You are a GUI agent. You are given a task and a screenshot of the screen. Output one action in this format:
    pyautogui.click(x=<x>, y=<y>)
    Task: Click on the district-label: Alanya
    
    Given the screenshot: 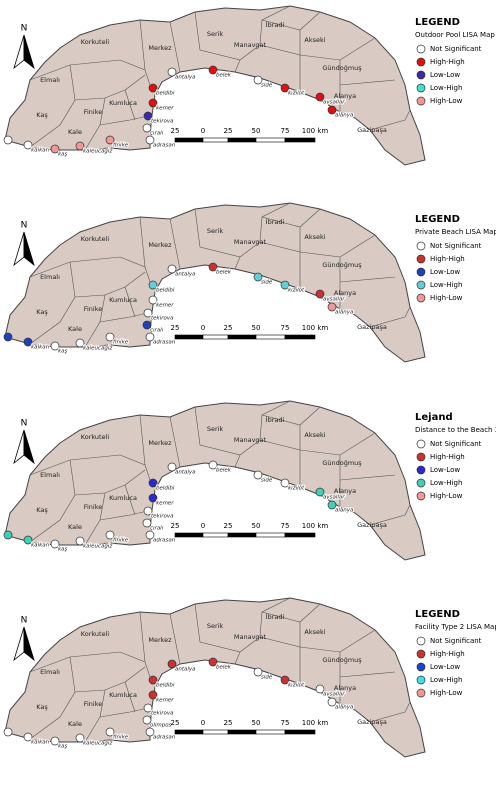 What is the action you would take?
    pyautogui.click(x=345, y=688)
    